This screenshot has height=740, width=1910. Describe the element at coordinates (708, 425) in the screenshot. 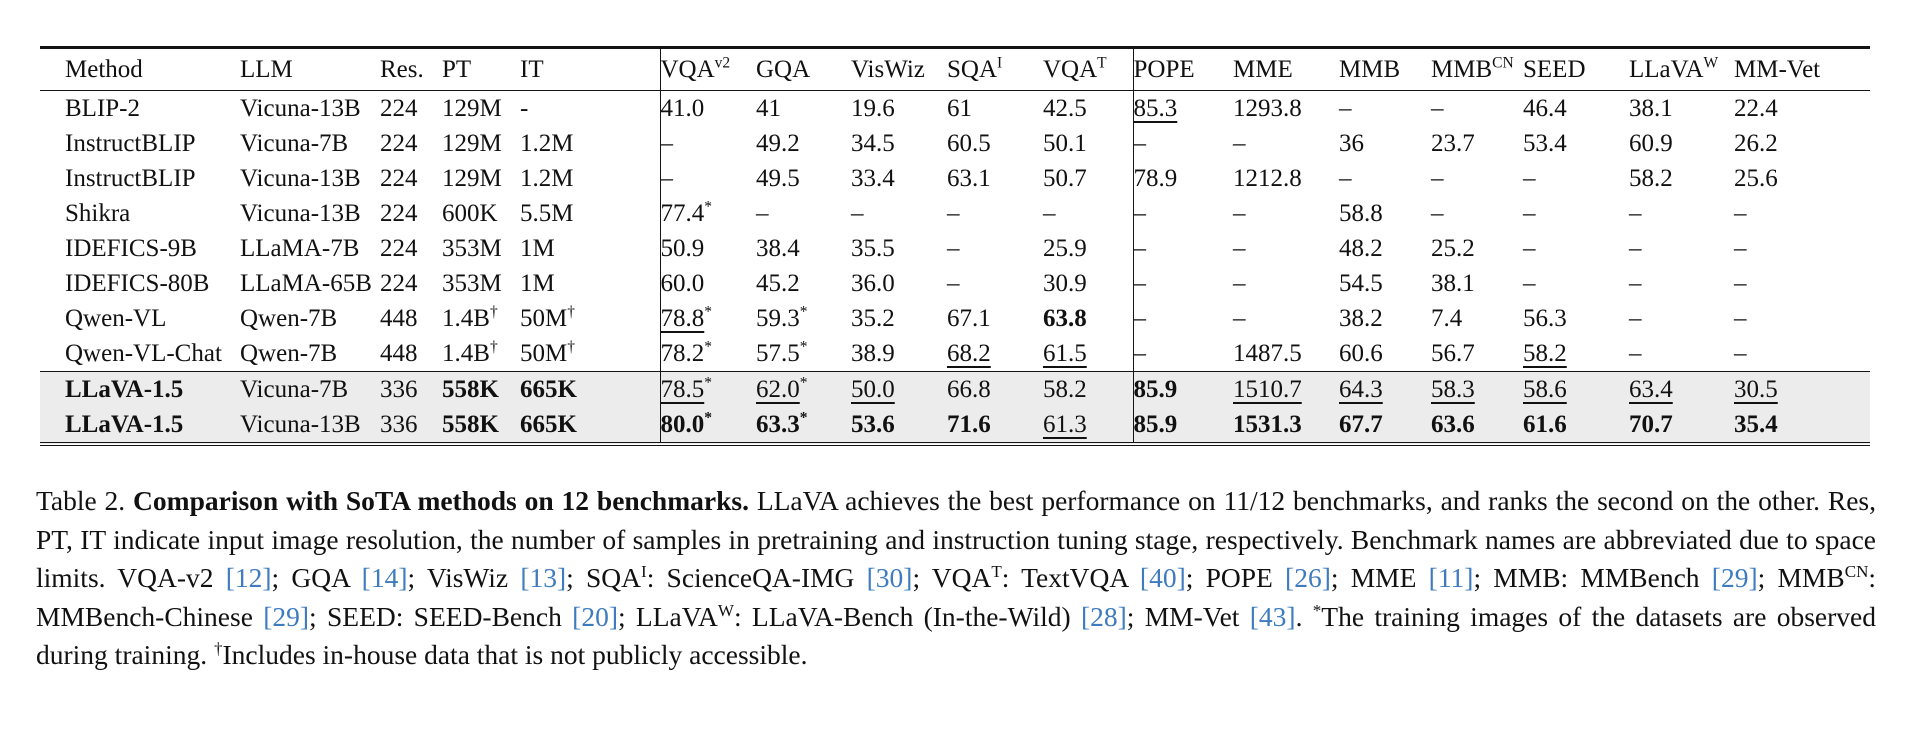

I see `table-cell: 80.0*` at that location.